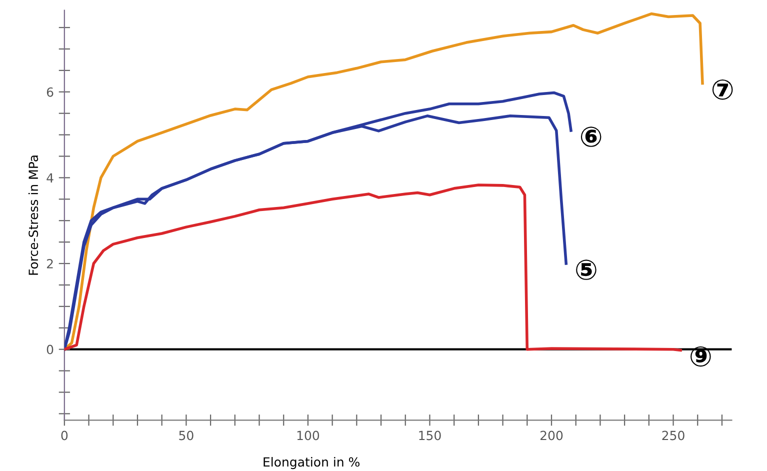 This screenshot has height=471, width=767. I want to click on x-tick-label: 250, so click(673, 435).